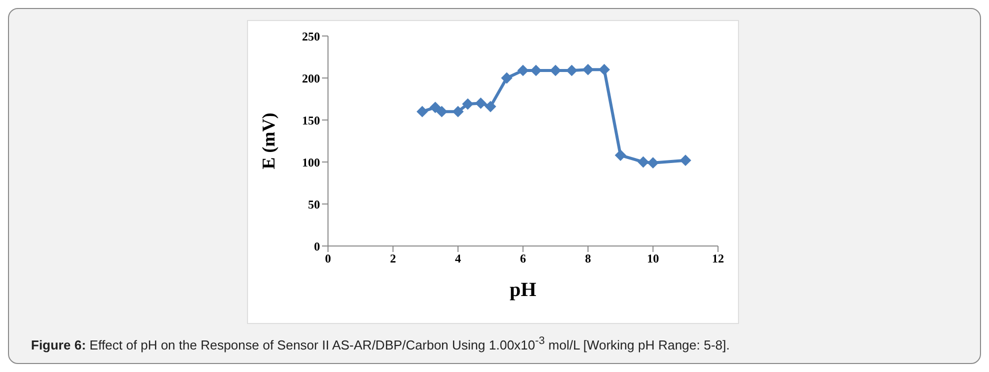  I want to click on y-tick-label: 100, so click(311, 162).